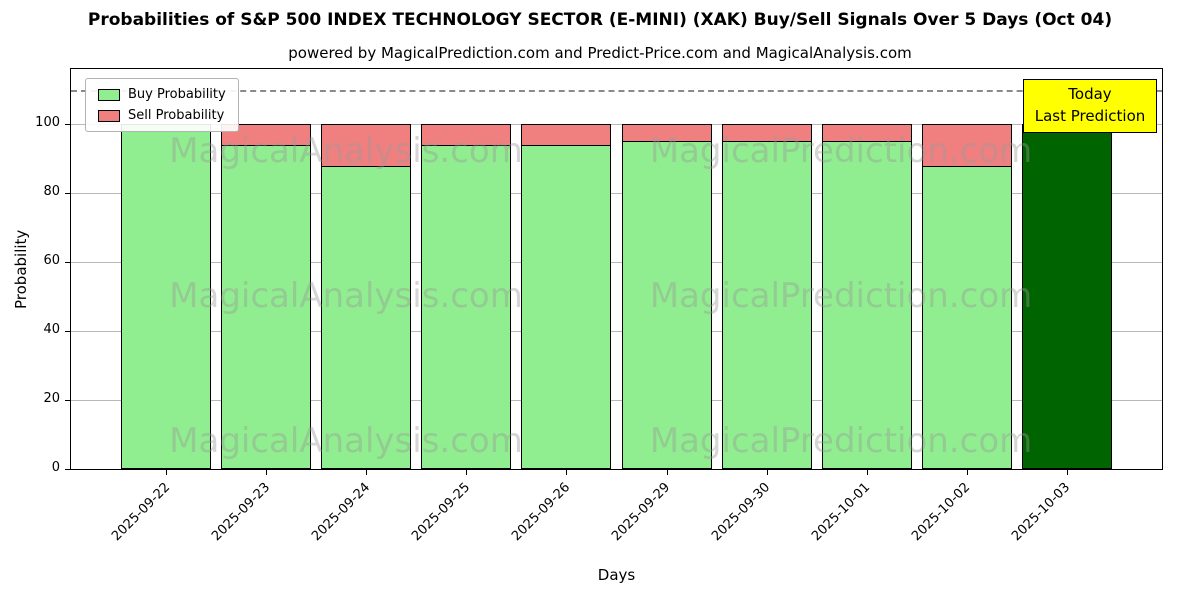 This screenshot has height=600, width=1200. Describe the element at coordinates (541, 512) in the screenshot. I see `x-tick-label: 2025-09-26` at that location.